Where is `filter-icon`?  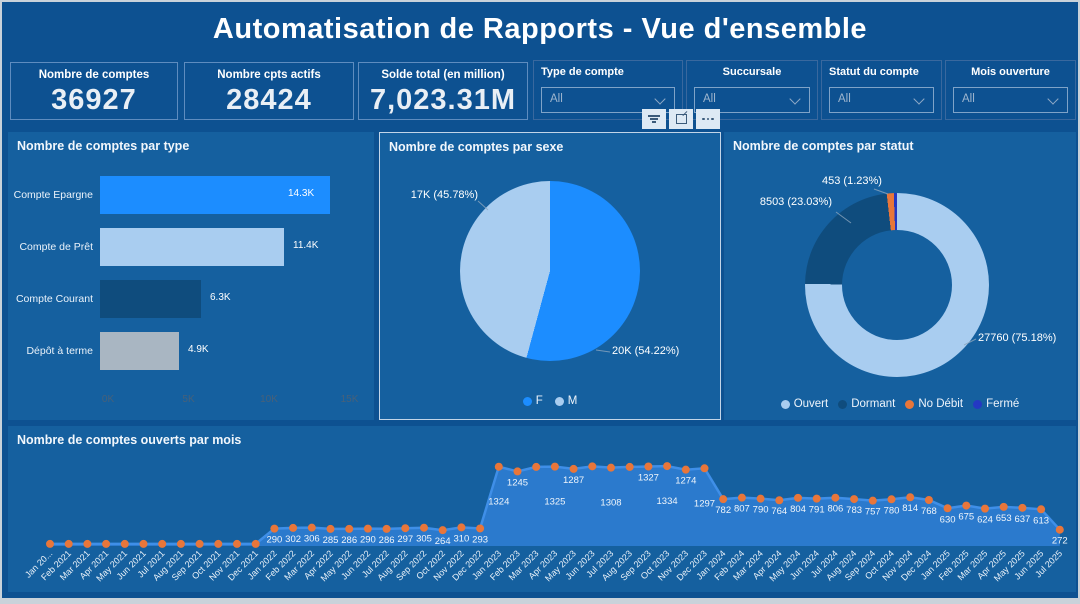
filter-icon is located at coordinates (654, 119).